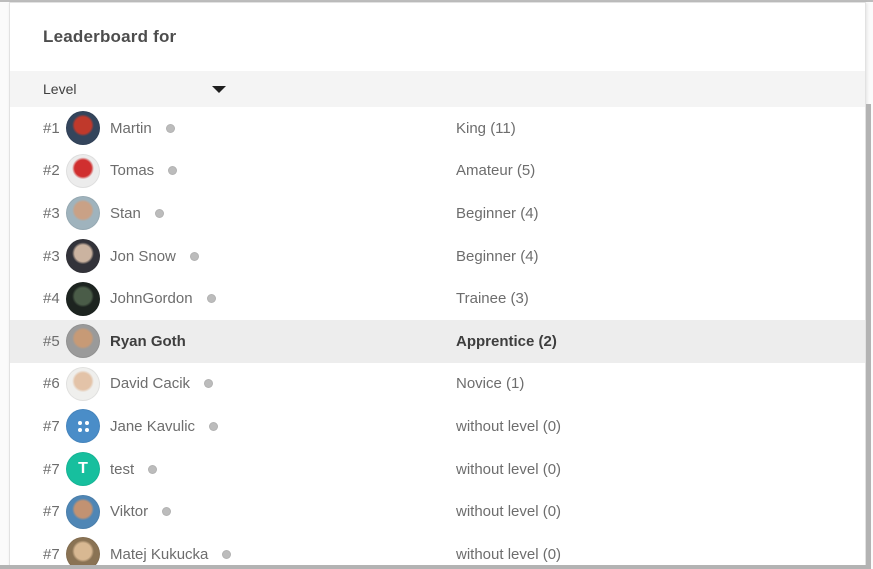 This screenshot has width=873, height=569. What do you see at coordinates (496, 171) in the screenshot?
I see `level-label: Amateur (5)` at bounding box center [496, 171].